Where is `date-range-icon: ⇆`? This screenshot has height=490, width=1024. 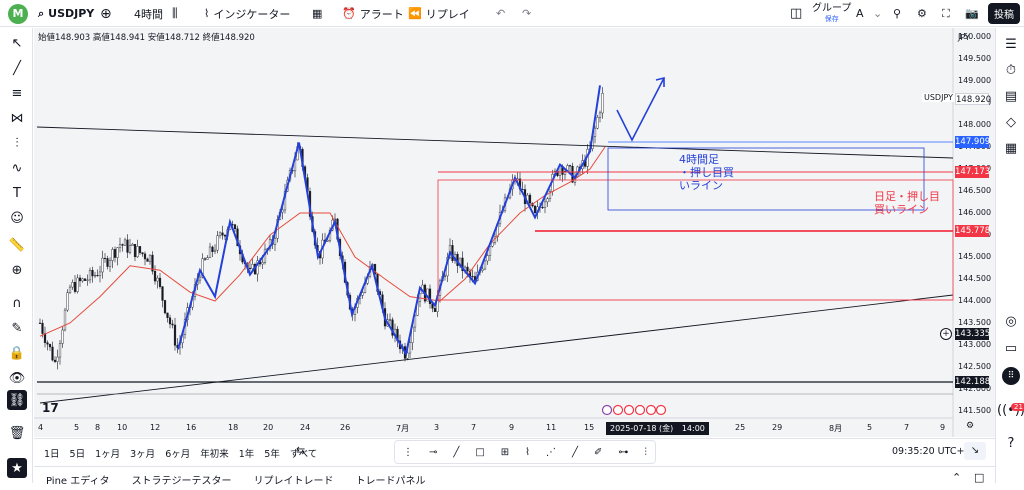
date-range-icon: ⇆ is located at coordinates (301, 450).